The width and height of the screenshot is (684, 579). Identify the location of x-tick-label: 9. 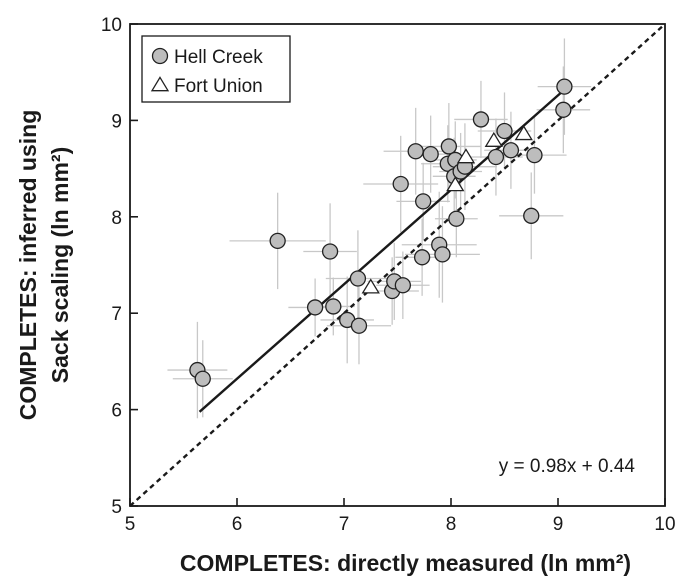
(558, 524).